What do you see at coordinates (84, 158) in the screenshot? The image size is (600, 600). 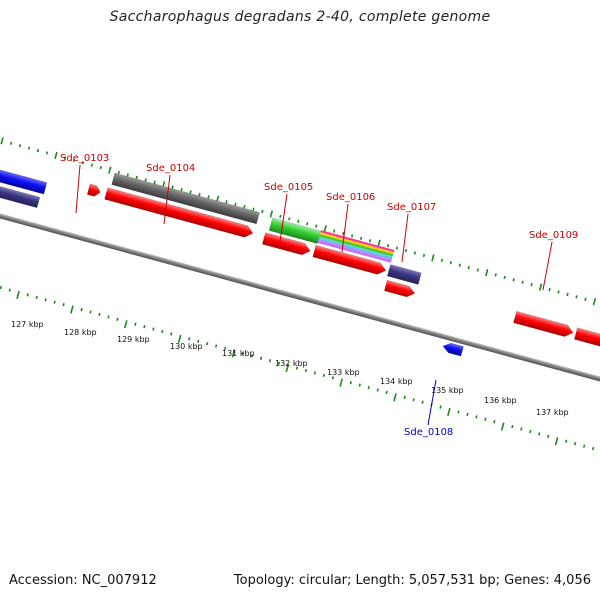 I see `gene-label: Sde_0103` at bounding box center [84, 158].